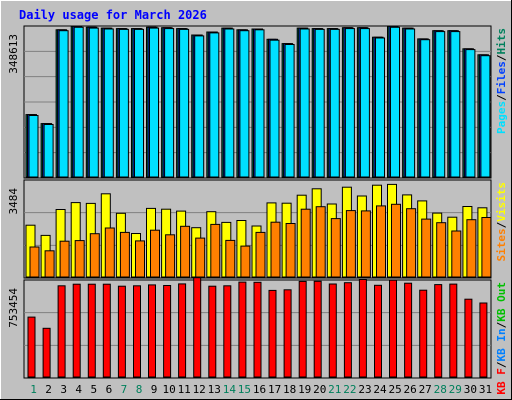 This screenshot has height=400, width=512. What do you see at coordinates (501, 302) in the screenshot?
I see `legend-item: KB Out` at bounding box center [501, 302].